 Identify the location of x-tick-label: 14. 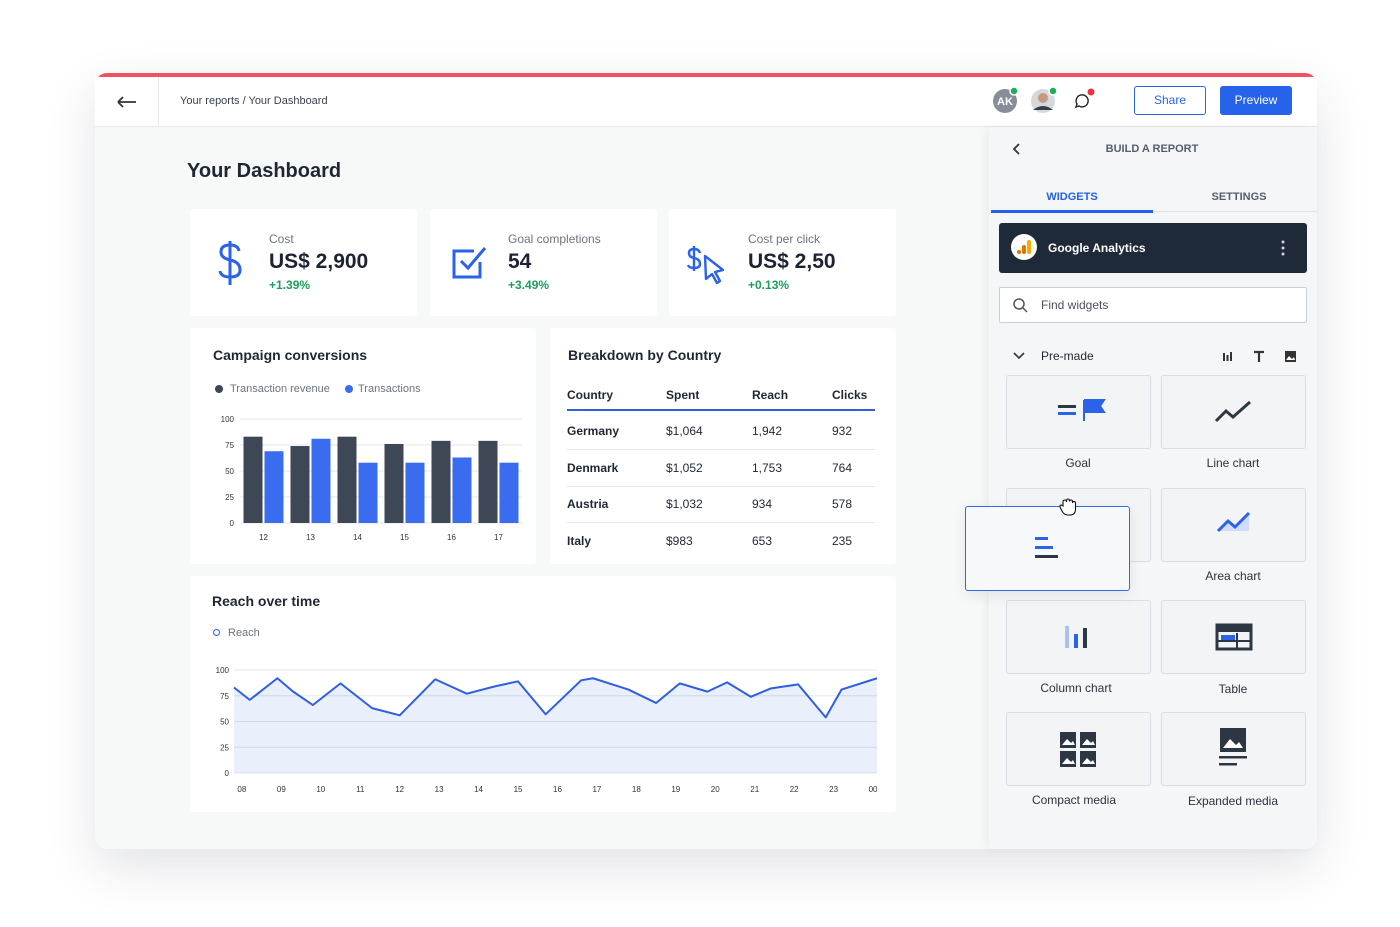
(478, 789).